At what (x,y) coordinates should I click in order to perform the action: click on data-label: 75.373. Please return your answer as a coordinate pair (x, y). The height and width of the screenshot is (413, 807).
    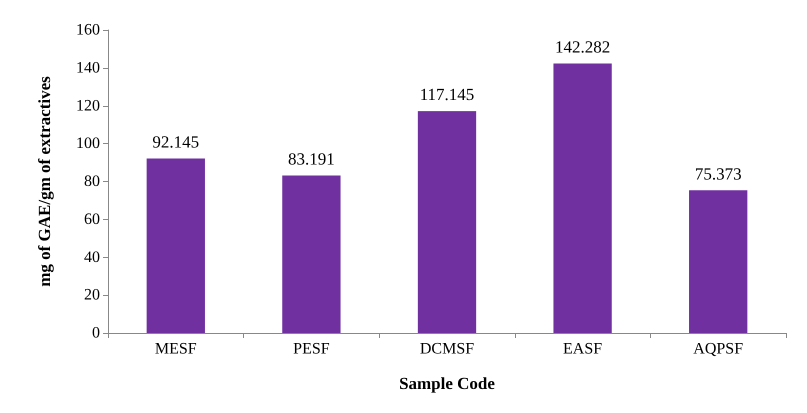
    Looking at the image, I should click on (718, 174).